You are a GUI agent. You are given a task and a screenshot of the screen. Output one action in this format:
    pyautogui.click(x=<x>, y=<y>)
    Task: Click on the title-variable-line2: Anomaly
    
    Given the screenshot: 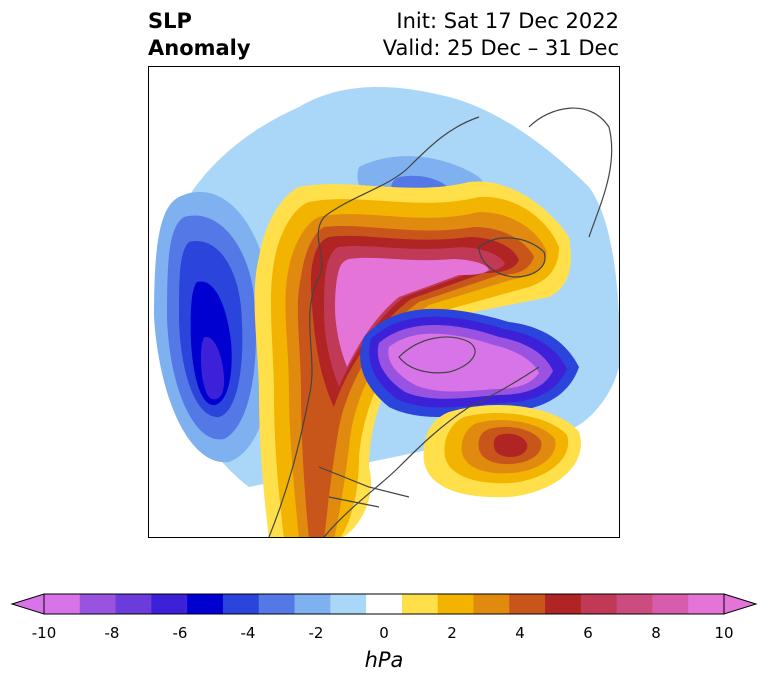 What is the action you would take?
    pyautogui.click(x=199, y=48)
    